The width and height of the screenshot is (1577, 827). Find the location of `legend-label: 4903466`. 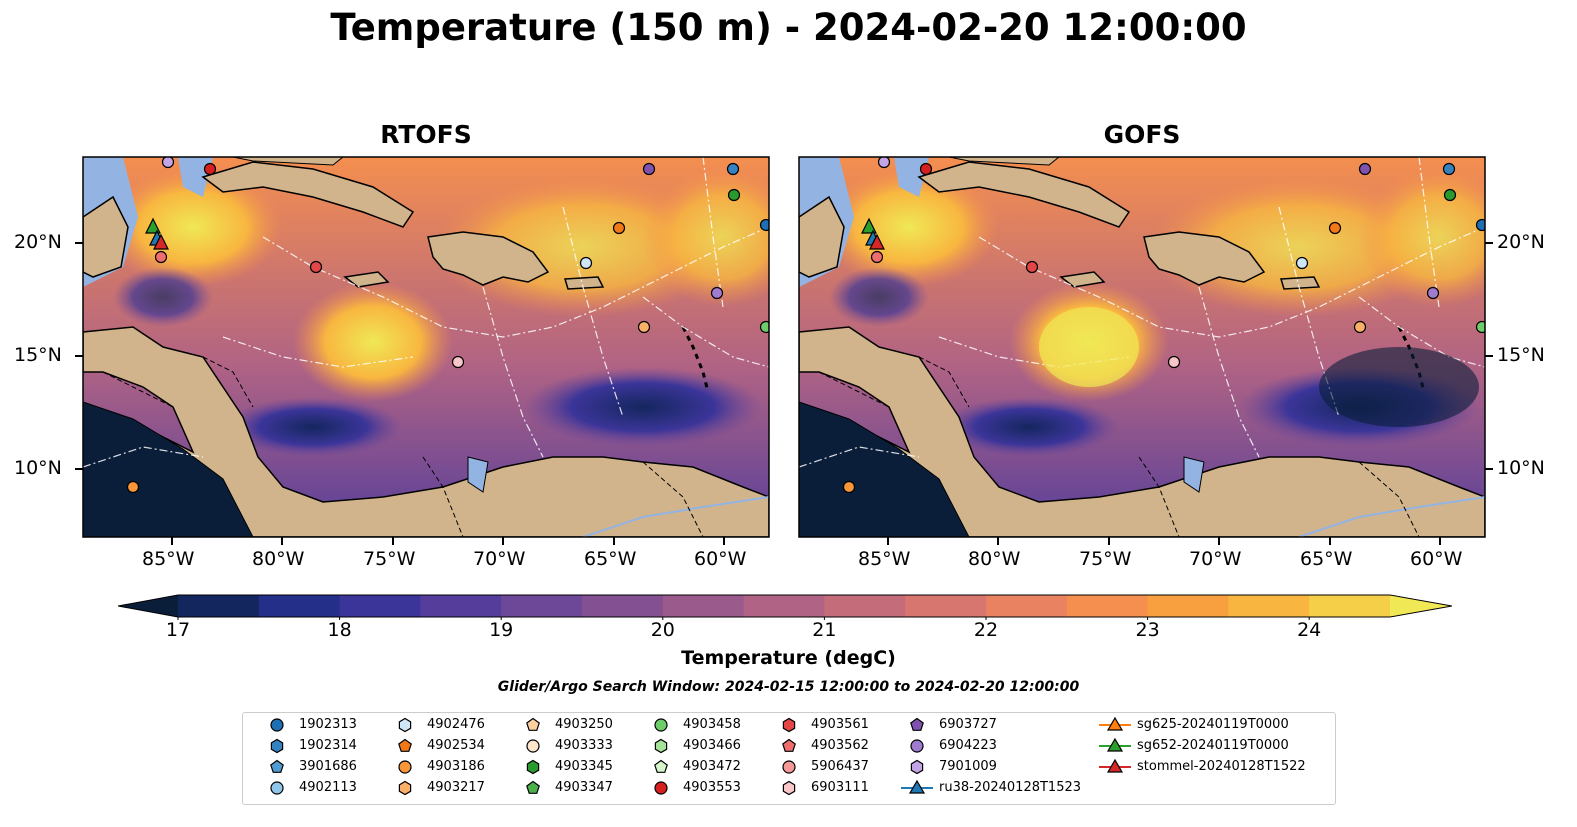

legend-label: 4903466 is located at coordinates (712, 745).